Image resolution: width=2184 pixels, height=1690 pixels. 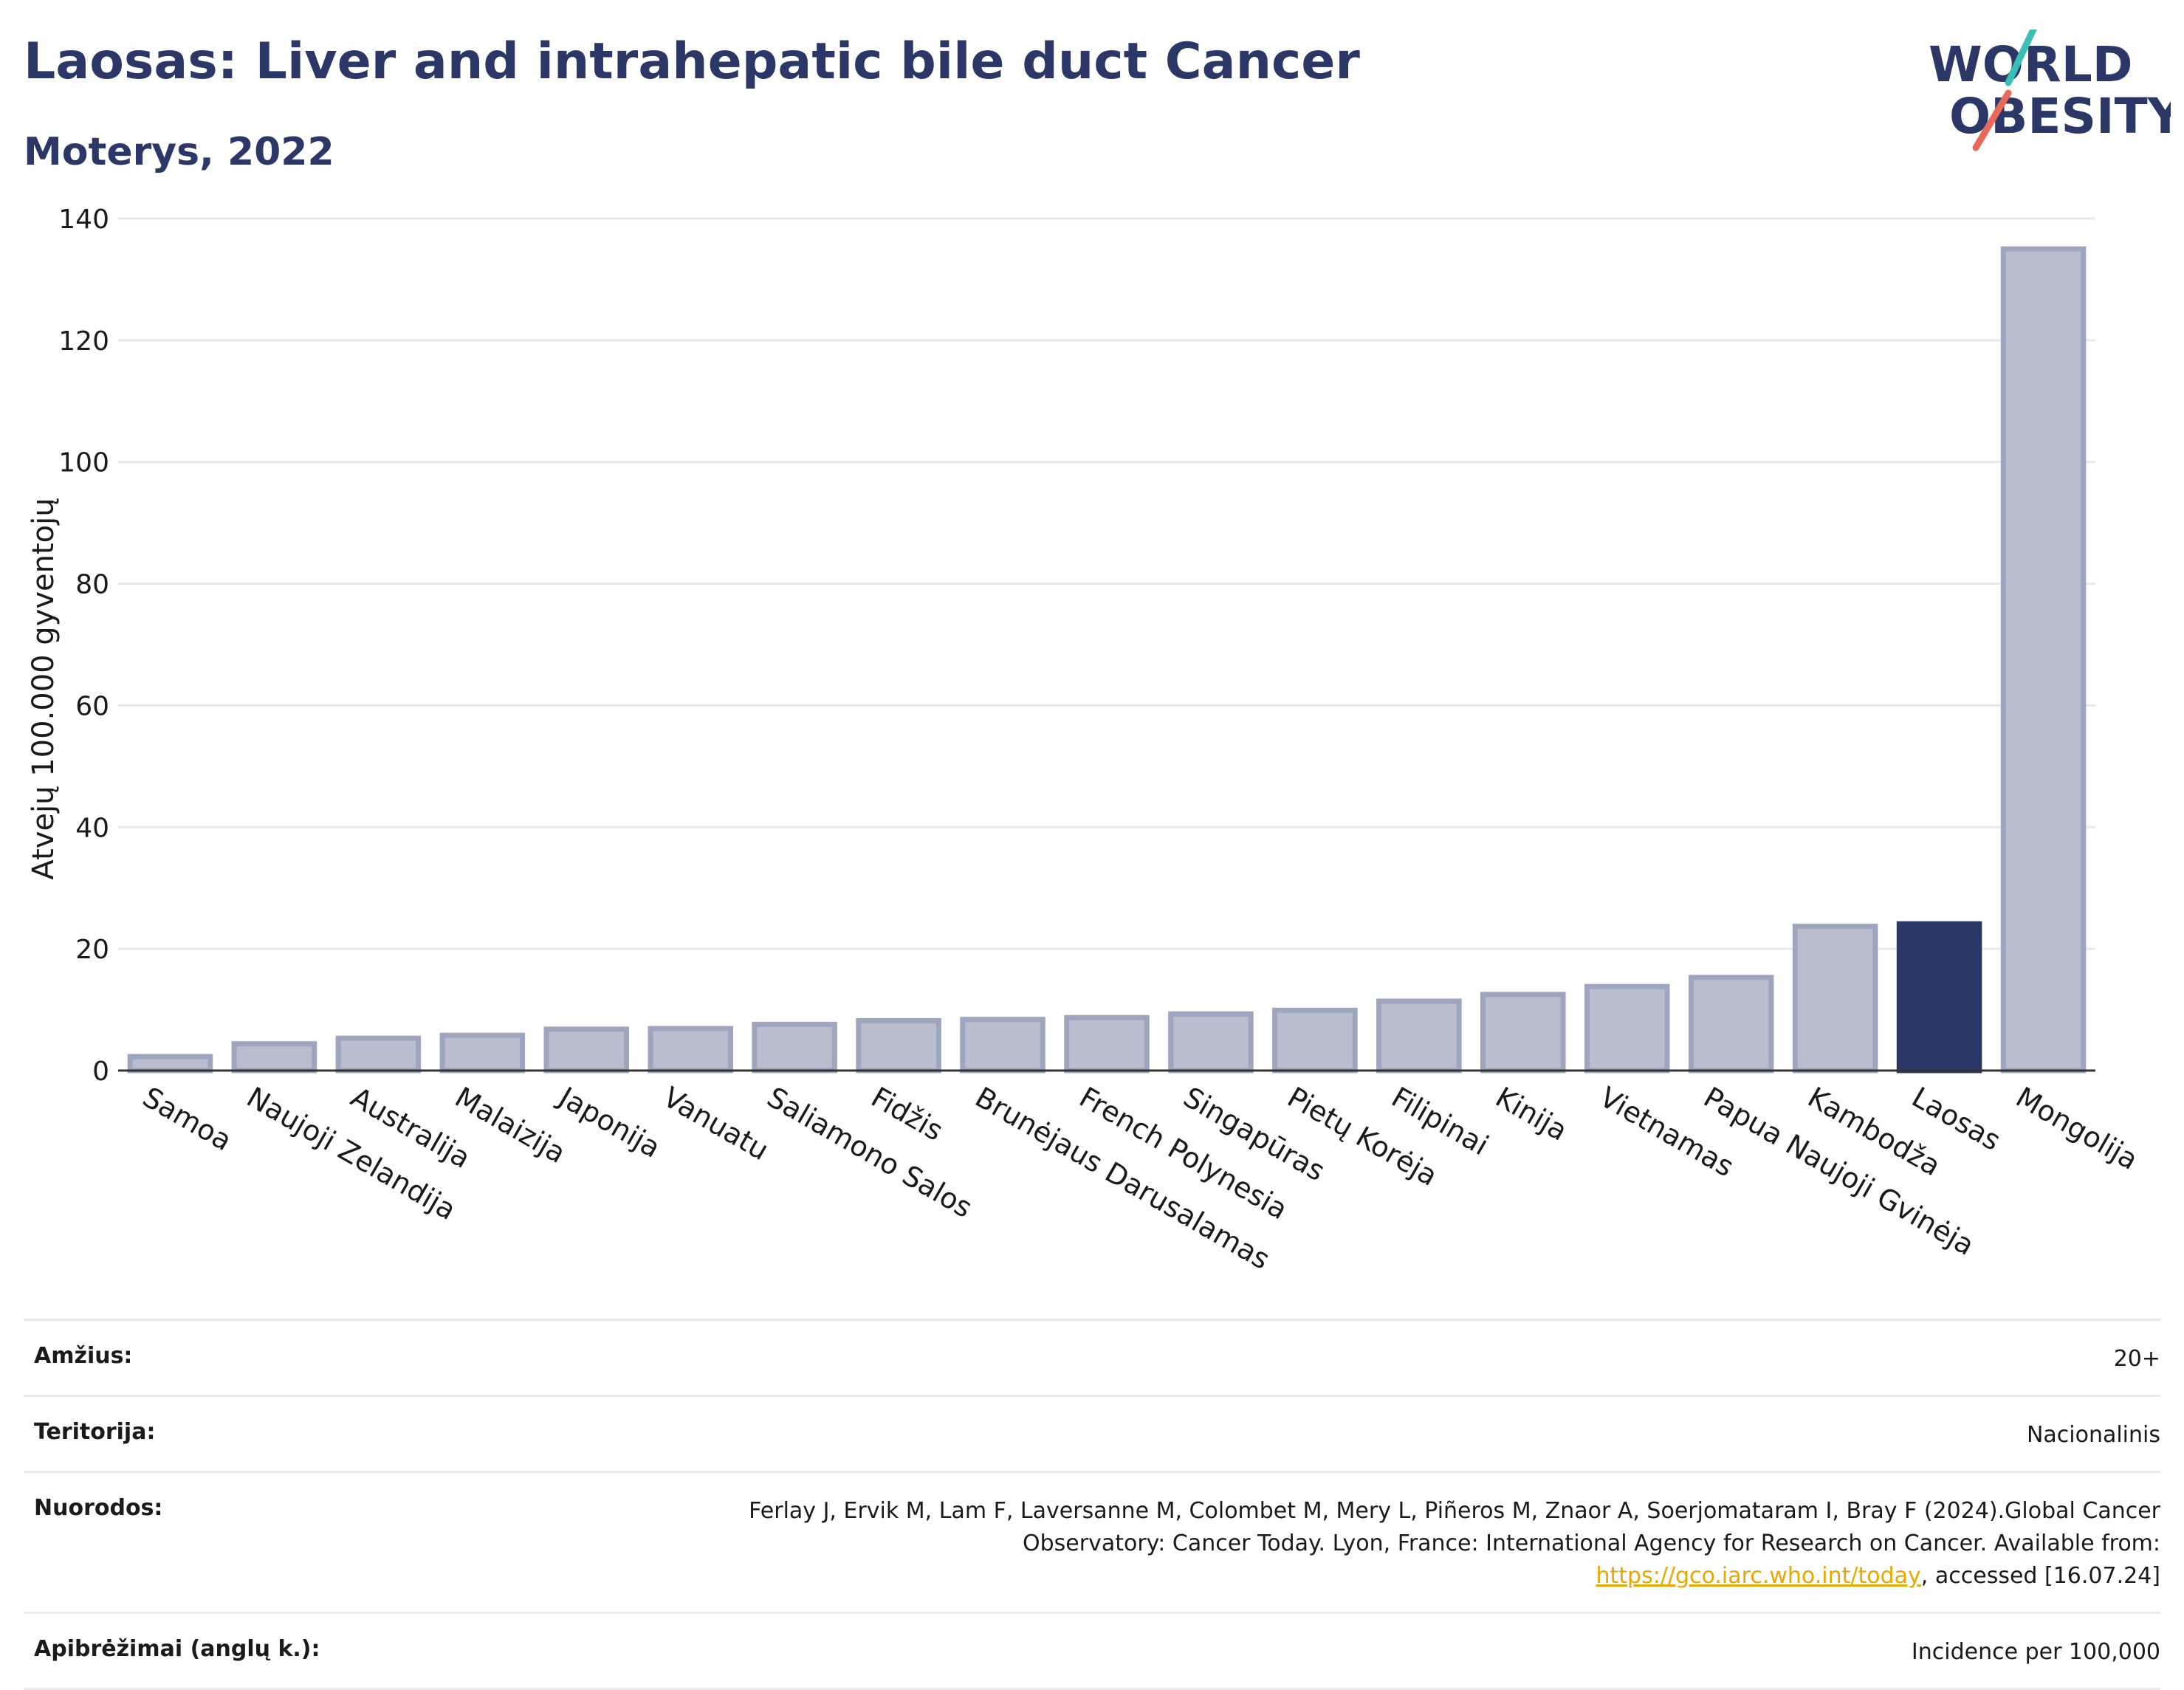 I want to click on y-tick-label: 40, so click(x=92, y=828).